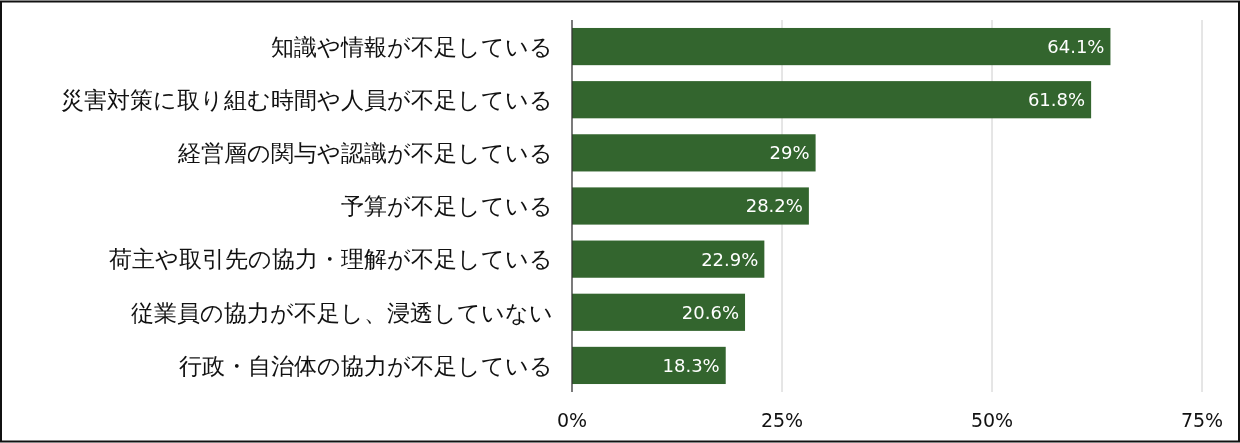 The width and height of the screenshot is (1240, 443). What do you see at coordinates (366, 365) in the screenshot?
I see `y-tick-label: 行政・自治体の協力が不足している` at bounding box center [366, 365].